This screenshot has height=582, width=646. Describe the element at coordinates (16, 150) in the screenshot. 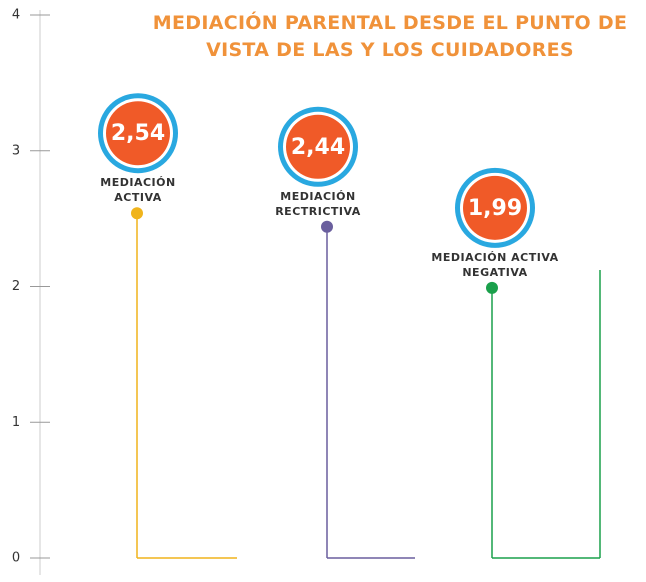

I see `y-tick-label: 3` at that location.